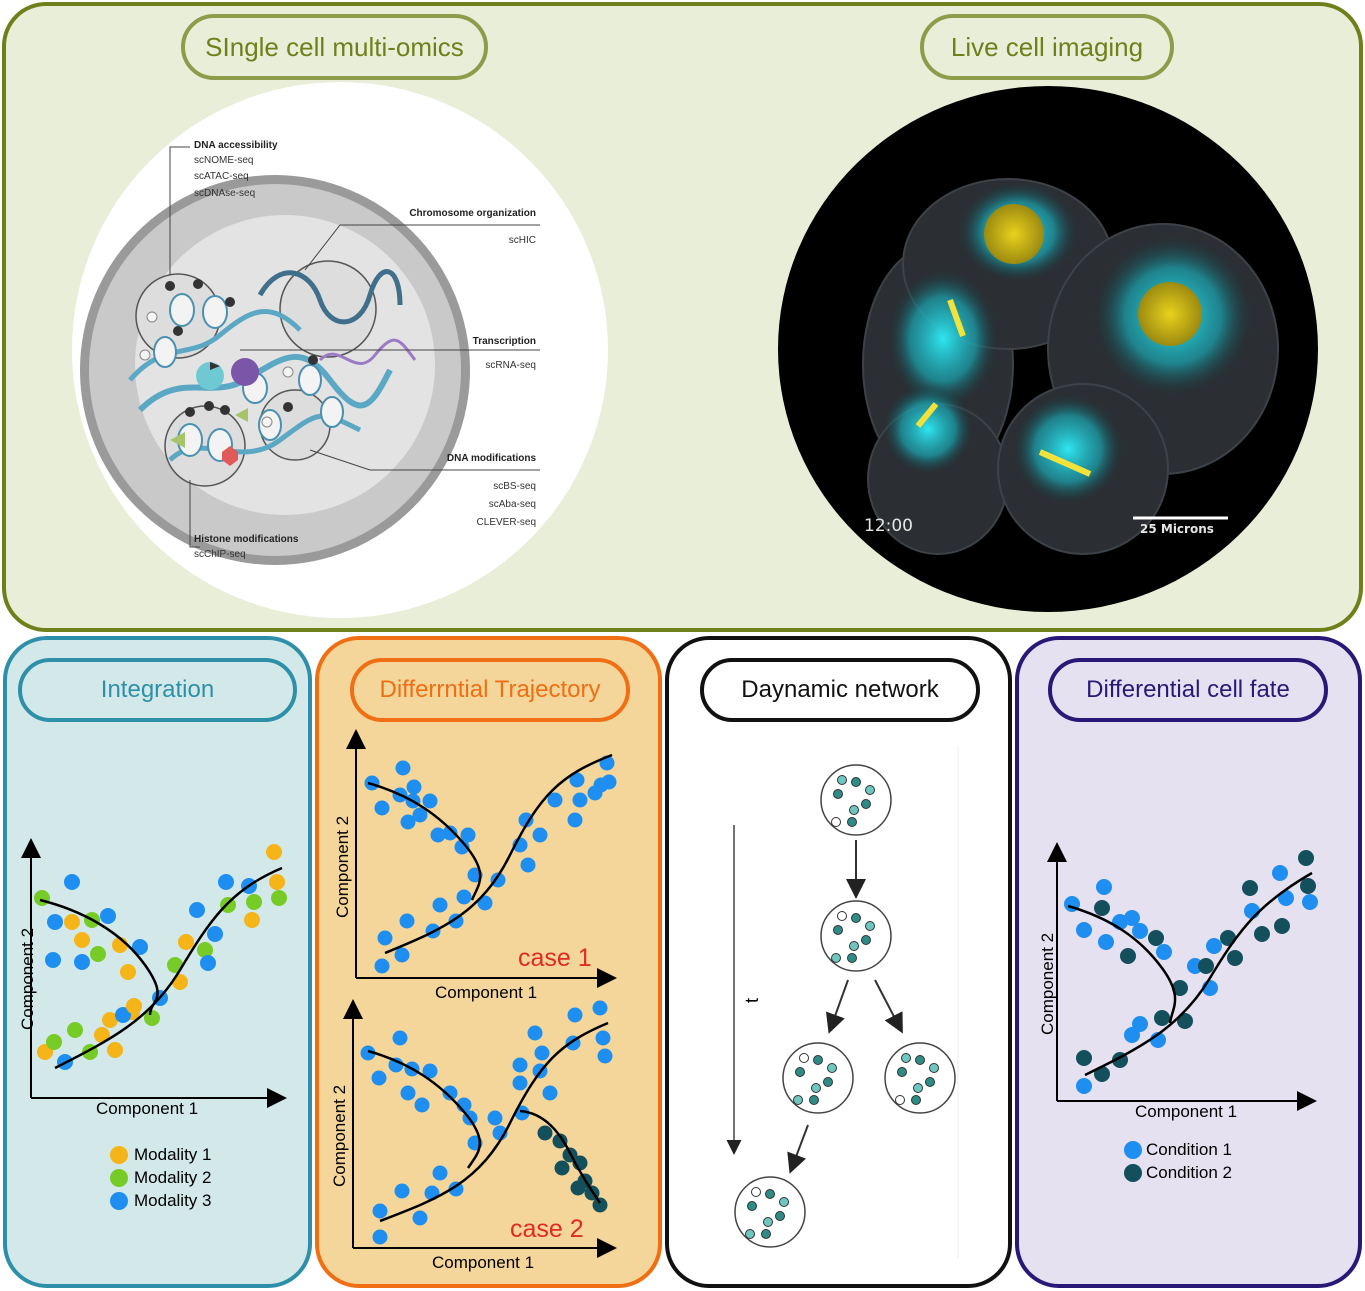 Image resolution: width=1365 pixels, height=1291 pixels. Describe the element at coordinates (512, 504) in the screenshot. I see `method-scaba-seq: scAba-seq` at that location.